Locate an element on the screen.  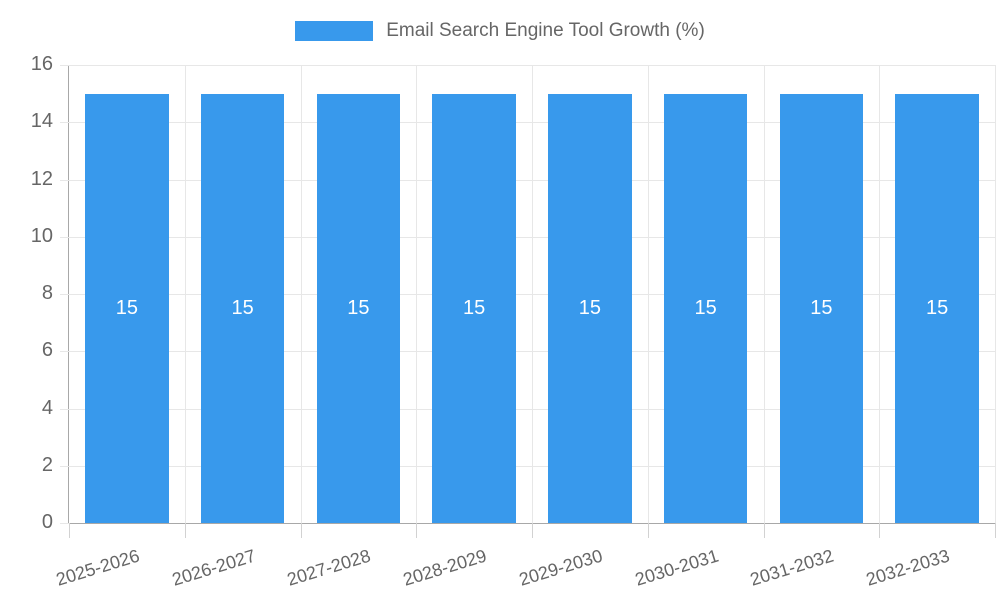
bar-column: 15 2028-2029 is located at coordinates (466, 327).